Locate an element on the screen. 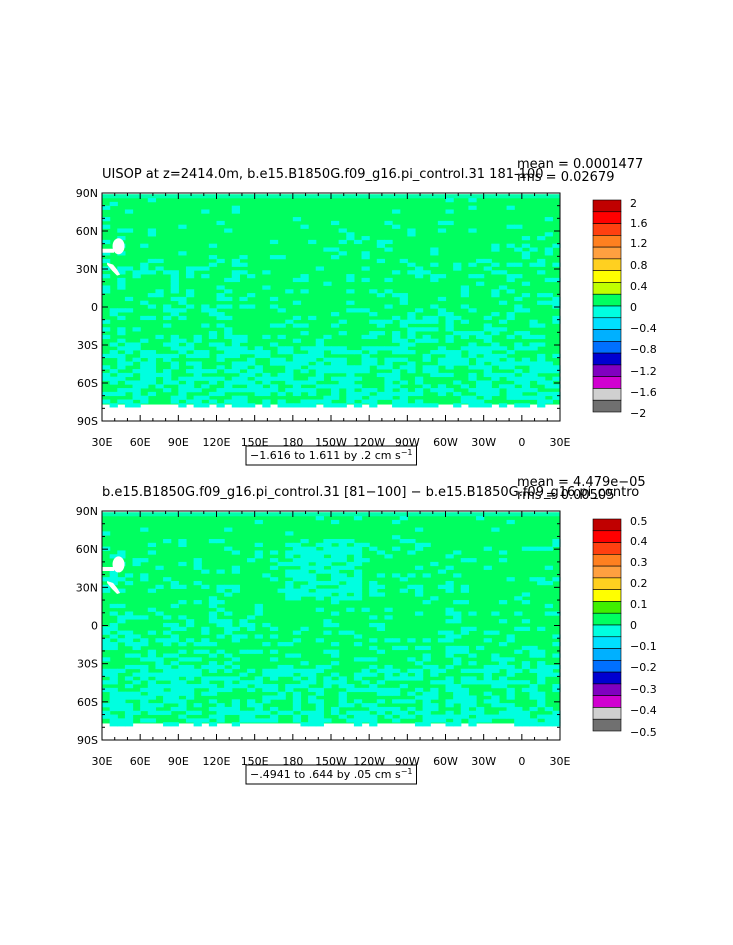  stat-rms: rms = 0.00505 is located at coordinates (565, 495).